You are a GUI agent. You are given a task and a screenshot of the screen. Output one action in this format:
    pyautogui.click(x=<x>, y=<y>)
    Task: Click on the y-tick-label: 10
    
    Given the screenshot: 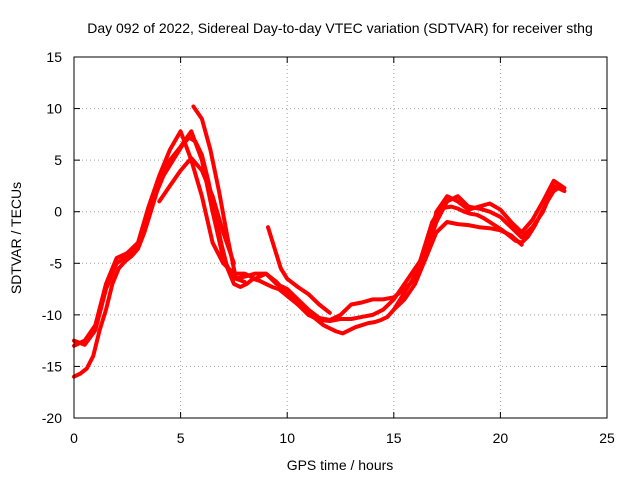 What is the action you would take?
    pyautogui.click(x=54, y=109)
    